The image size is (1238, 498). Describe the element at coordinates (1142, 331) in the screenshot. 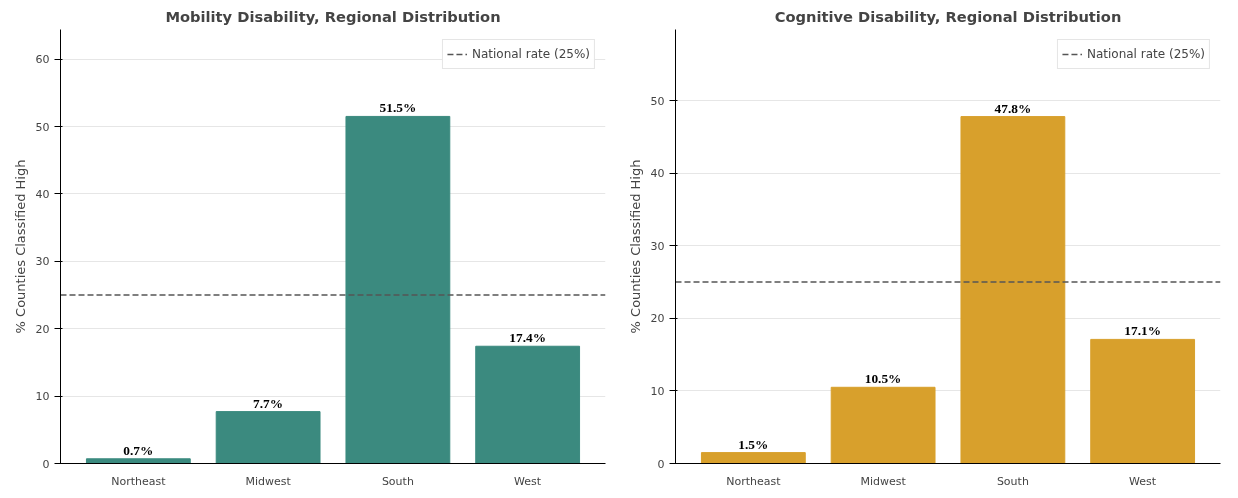

I see `data-label: 17.1%` at that location.